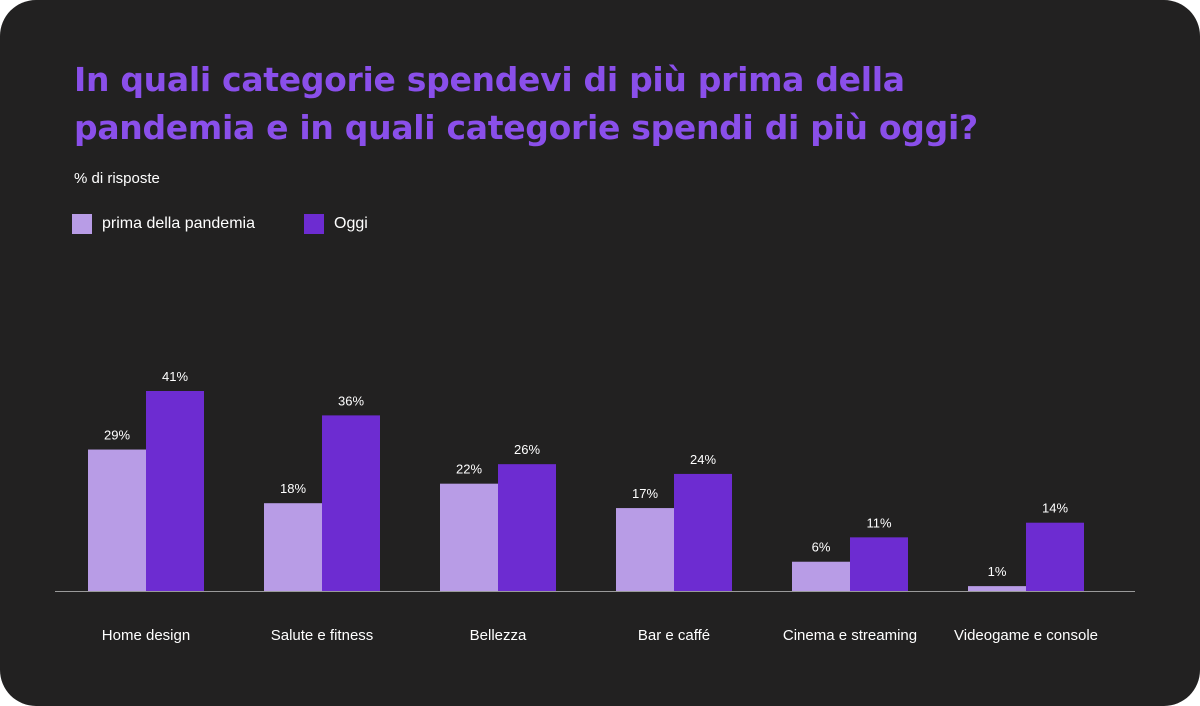 Image resolution: width=1200 pixels, height=706 pixels. What do you see at coordinates (703, 459) in the screenshot?
I see `data-label-today: 24%` at bounding box center [703, 459].